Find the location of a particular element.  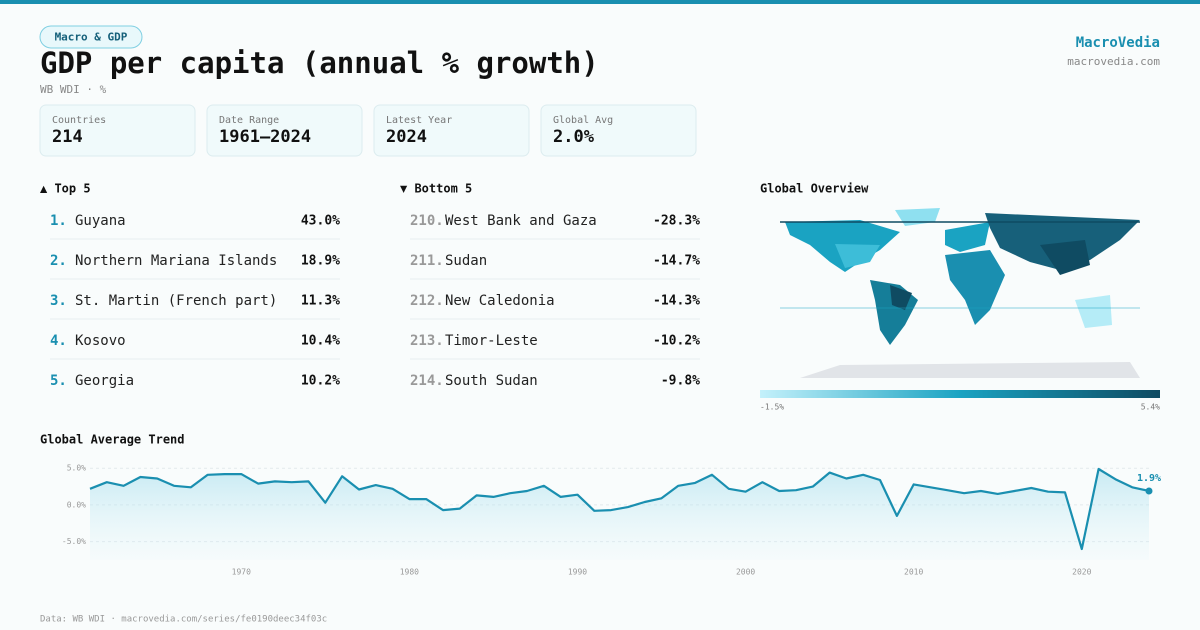

name: St. Martin (French part) is located at coordinates (176, 301).